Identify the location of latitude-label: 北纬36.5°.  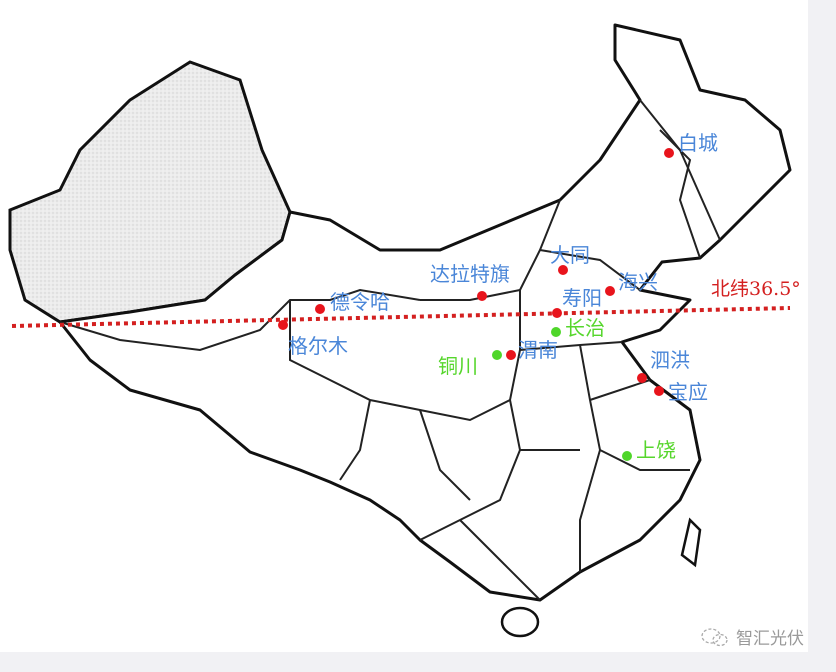
(756, 289).